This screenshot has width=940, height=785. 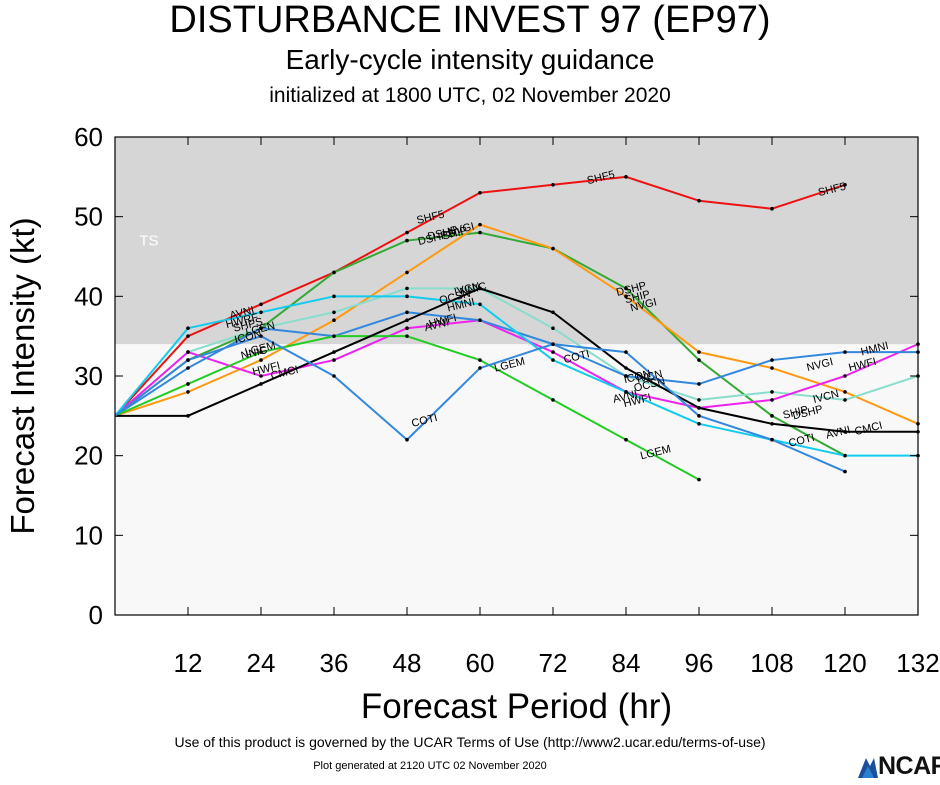 What do you see at coordinates (553, 663) in the screenshot?
I see `x-tick-label: 72` at bounding box center [553, 663].